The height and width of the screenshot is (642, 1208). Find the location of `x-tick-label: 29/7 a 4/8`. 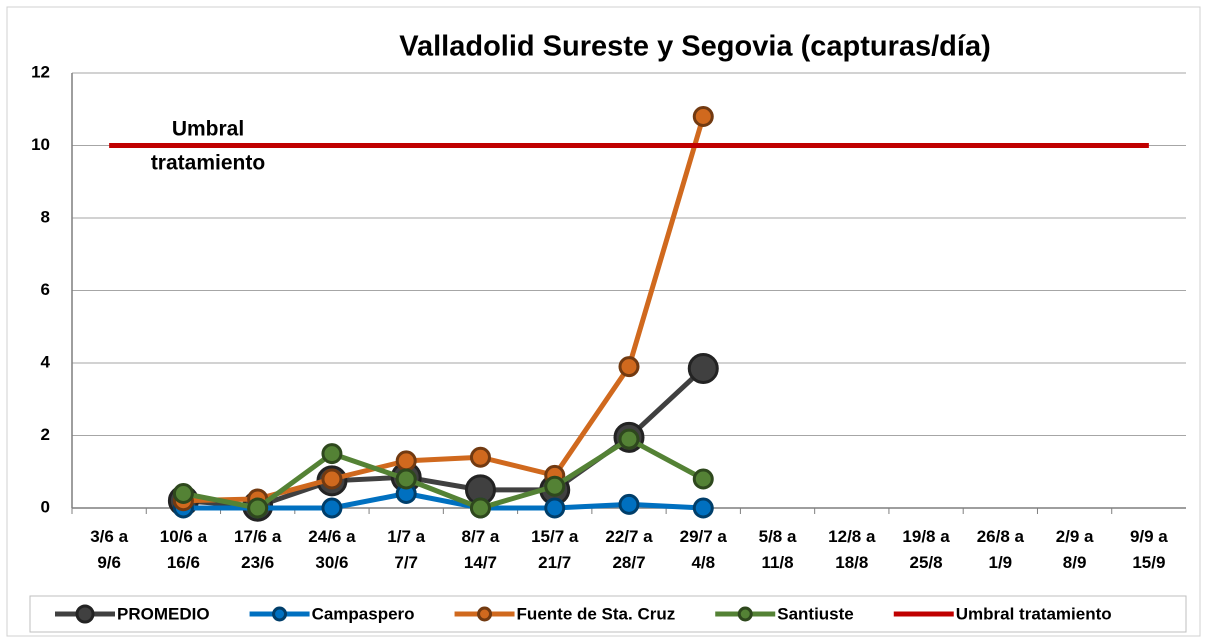

x-tick-label: 29/7 a 4/8 is located at coordinates (704, 549).